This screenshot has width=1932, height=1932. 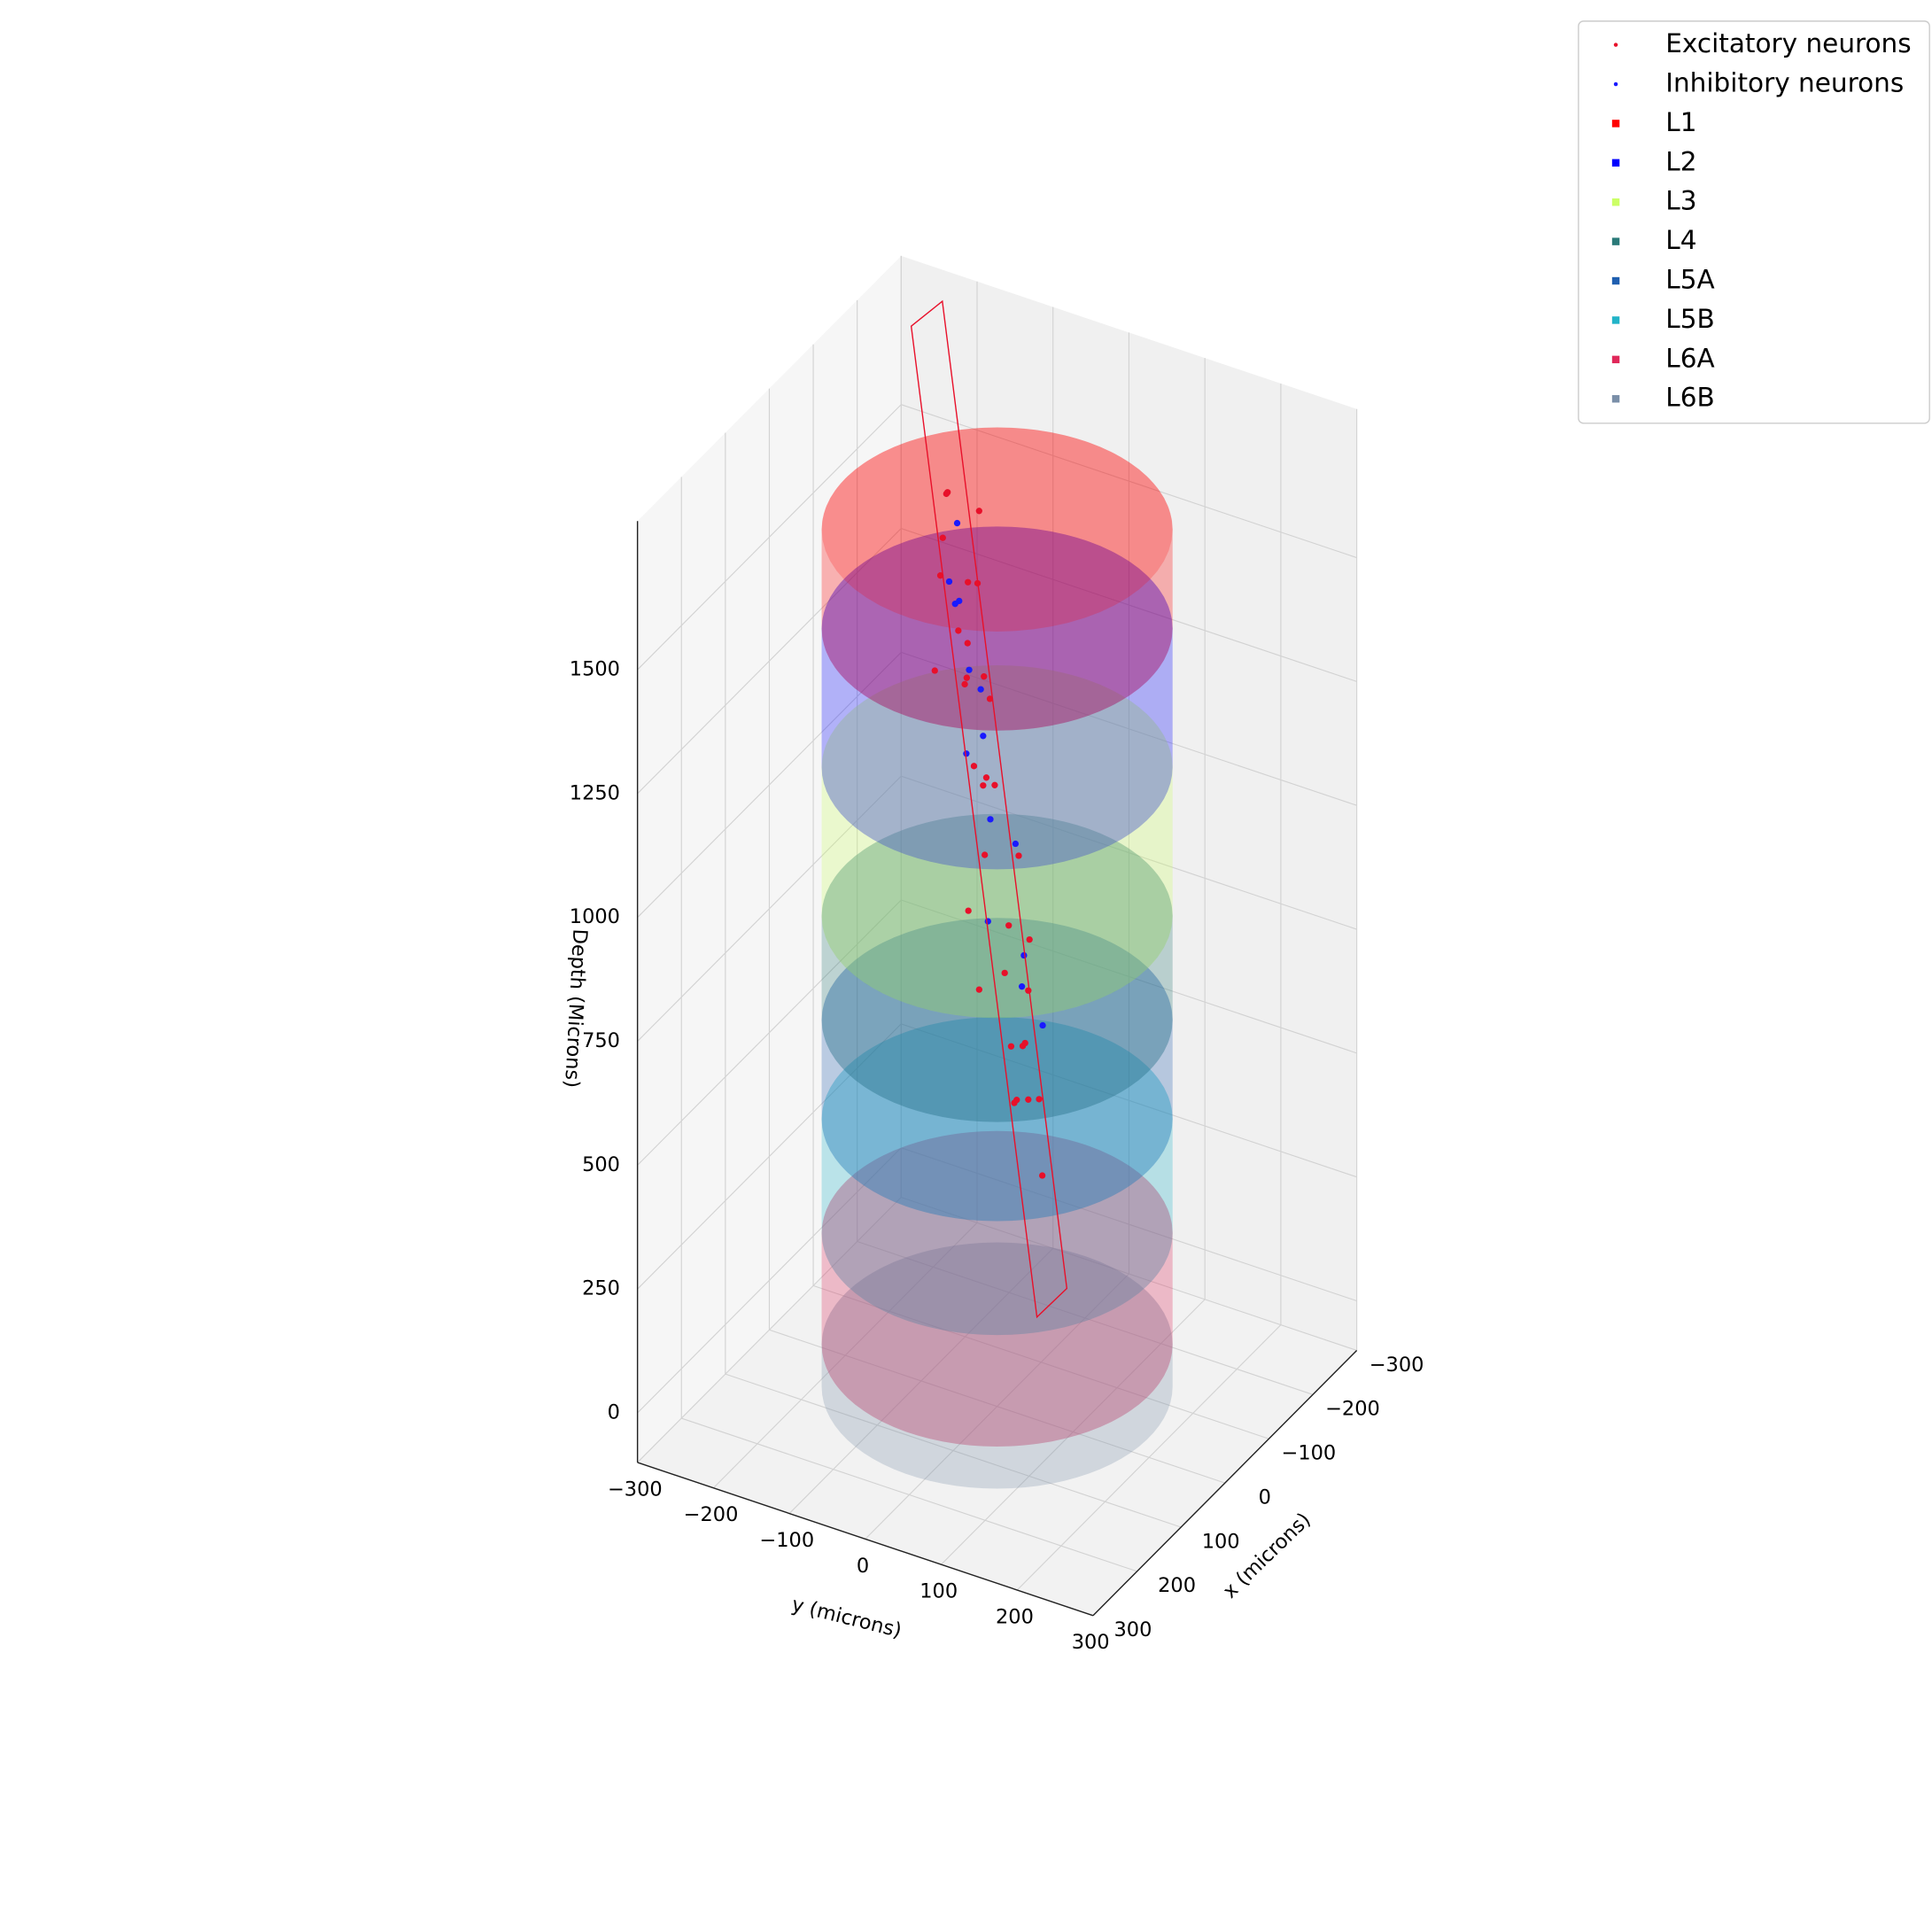 I want to click on y-tick-label: −100, so click(x=786, y=1540).